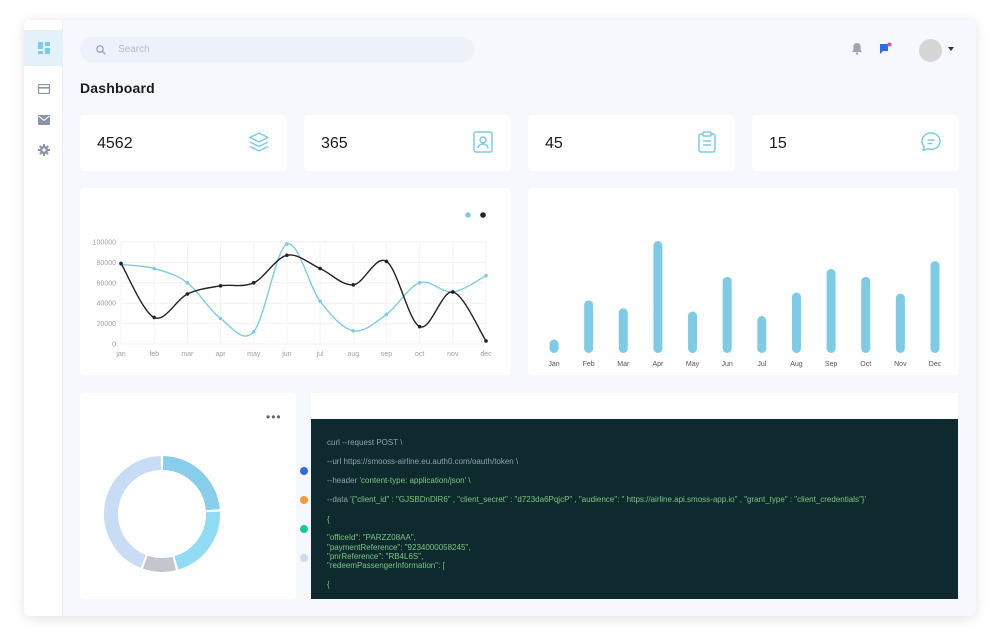 This screenshot has width=1000, height=644. What do you see at coordinates (274, 417) in the screenshot?
I see `more-options-button: •••` at bounding box center [274, 417].